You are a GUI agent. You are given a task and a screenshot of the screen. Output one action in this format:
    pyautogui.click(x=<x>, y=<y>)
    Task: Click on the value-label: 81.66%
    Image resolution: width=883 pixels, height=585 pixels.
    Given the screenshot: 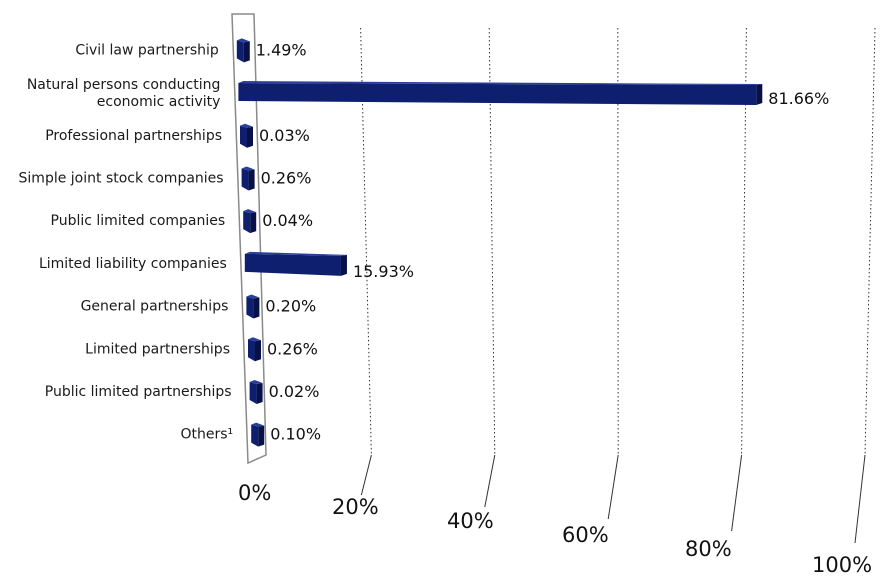 What is the action you would take?
    pyautogui.click(x=798, y=98)
    